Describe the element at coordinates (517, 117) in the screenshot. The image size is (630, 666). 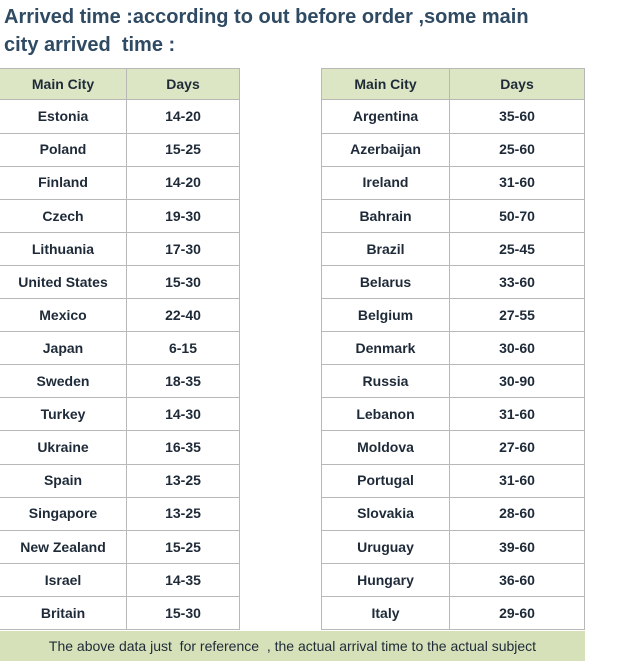
I see `table-cell: 35-60` at that location.